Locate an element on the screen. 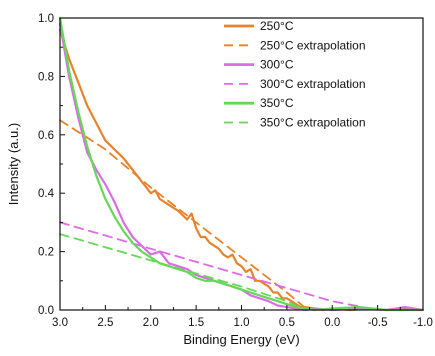 This screenshot has width=435, height=356. x-tick-label: 0.0 is located at coordinates (332, 323).